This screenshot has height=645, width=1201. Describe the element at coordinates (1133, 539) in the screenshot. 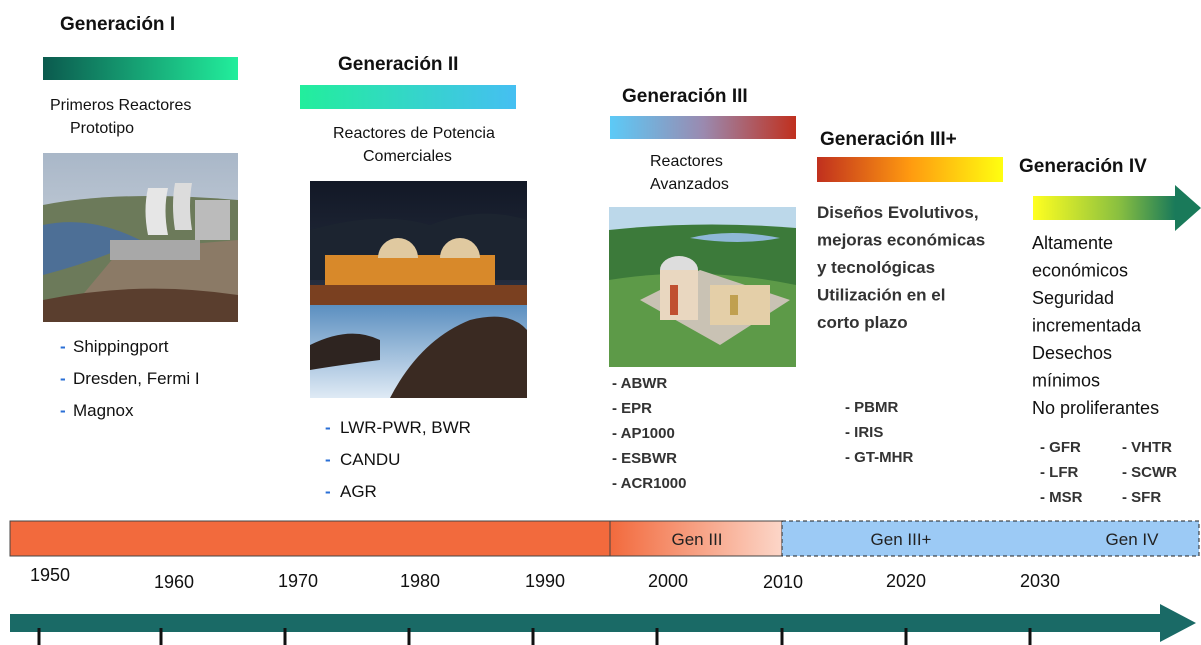

I see `era-label: Gen IV` at that location.